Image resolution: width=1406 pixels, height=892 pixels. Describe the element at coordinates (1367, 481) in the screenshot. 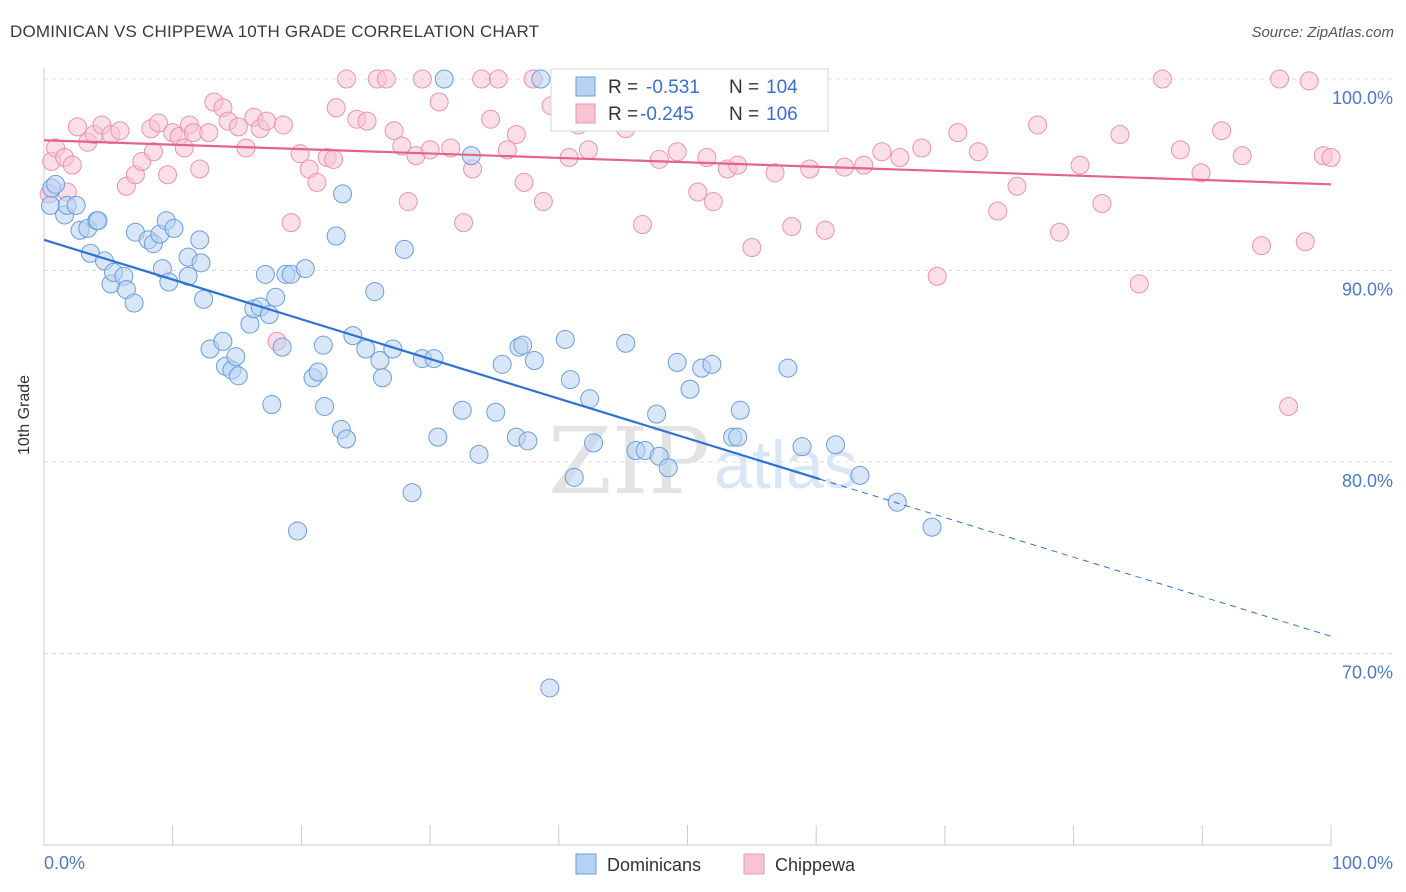

I see `y-tick-label: 80.0%` at that location.